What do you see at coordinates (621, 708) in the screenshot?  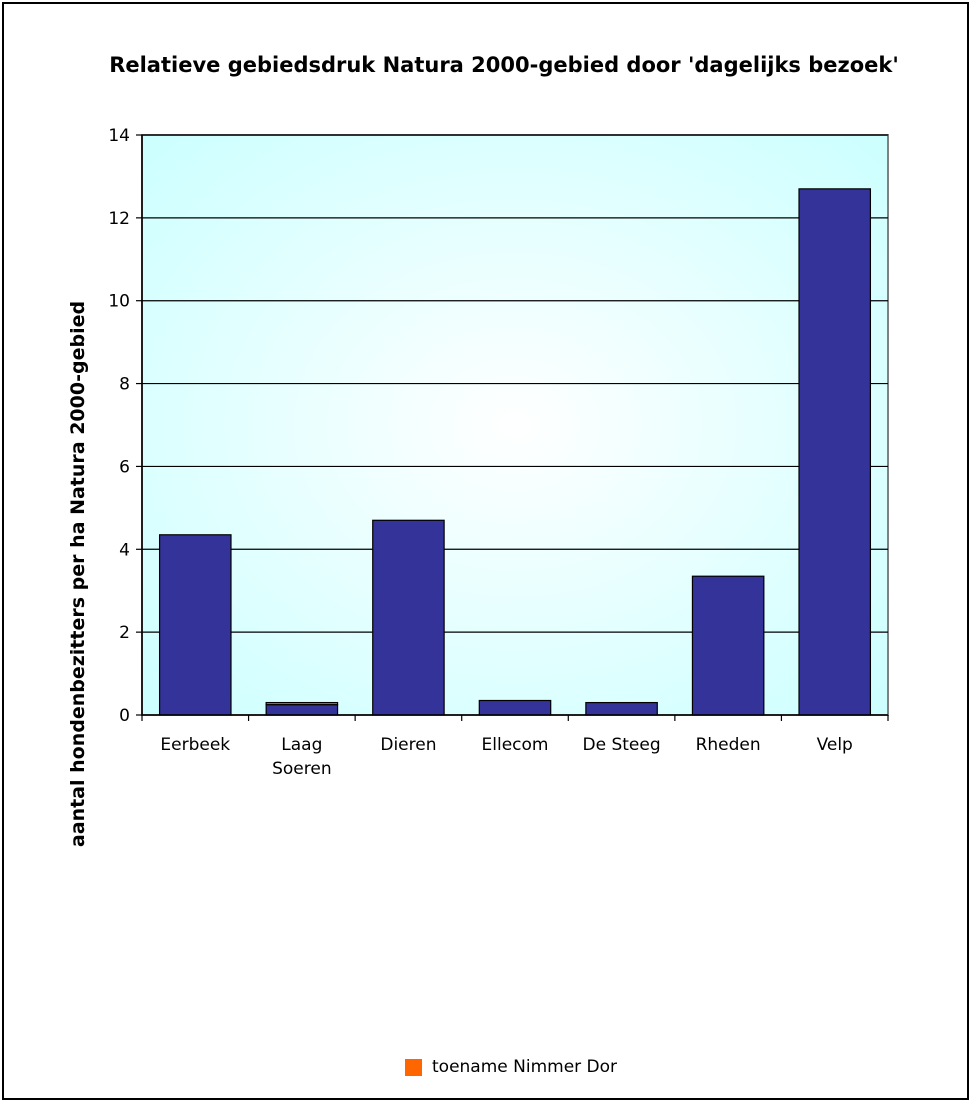 I see `bar-series0-de-steeg` at bounding box center [621, 708].